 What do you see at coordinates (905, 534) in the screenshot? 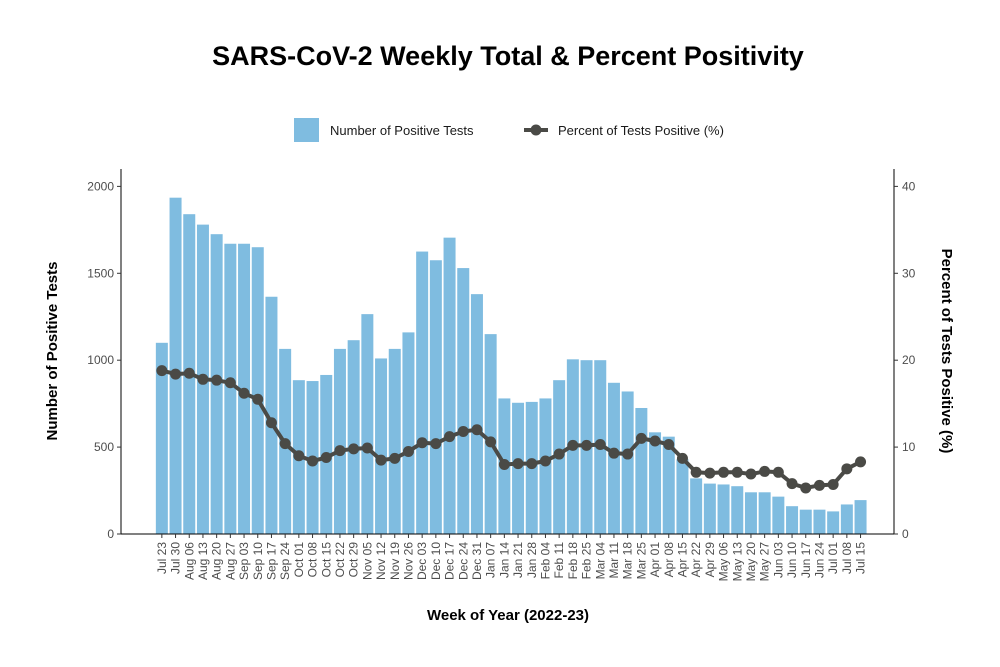
I see `y-tick-label-right: 0` at bounding box center [905, 534].